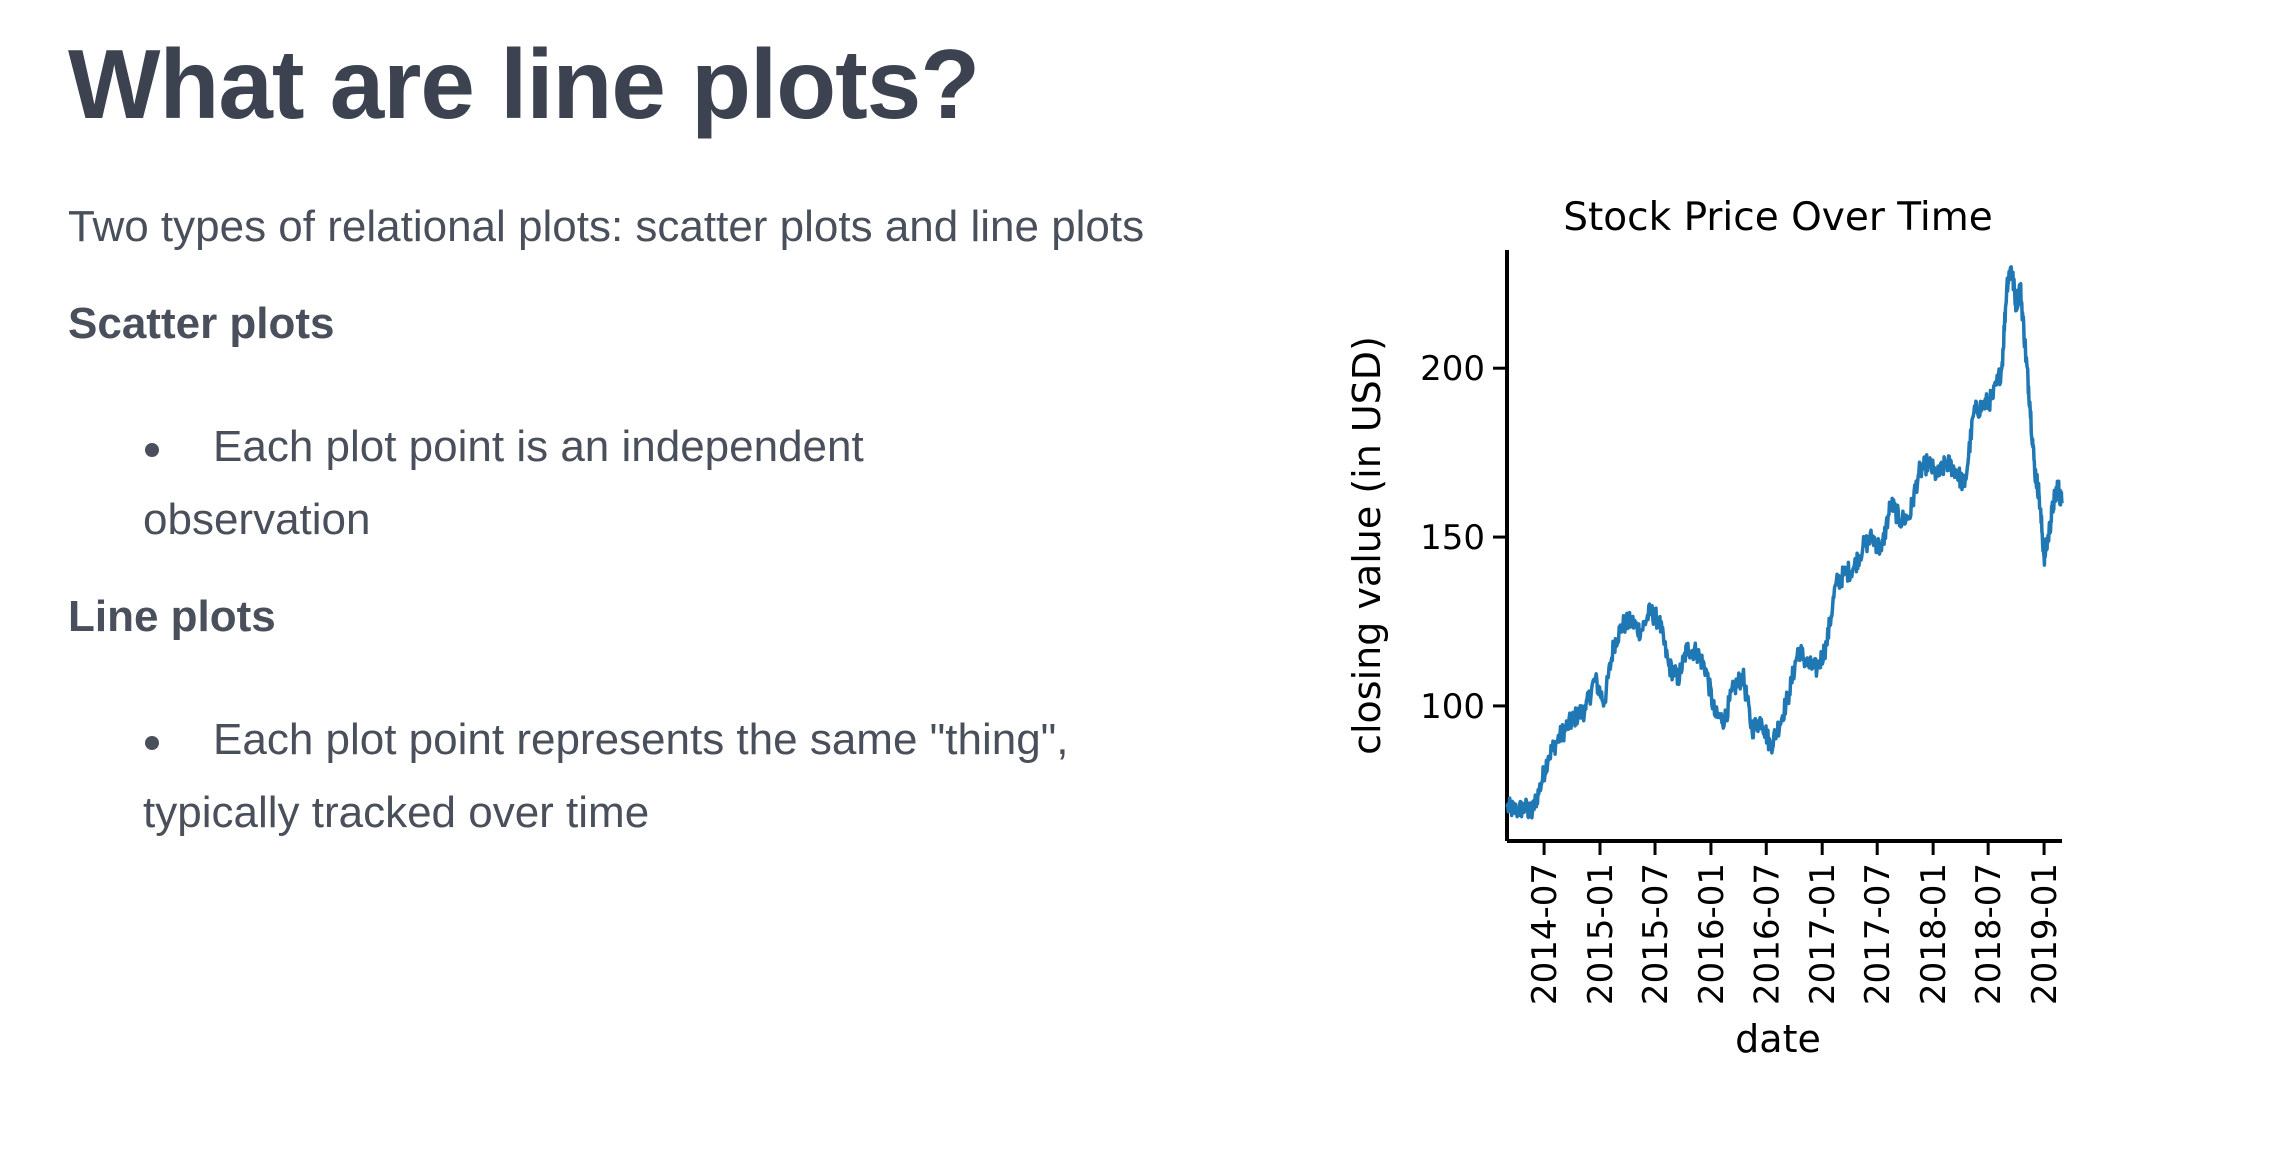 This screenshot has height=1152, width=2280. What do you see at coordinates (1767, 934) in the screenshot?
I see `x-tick-label: 2016-07` at bounding box center [1767, 934].